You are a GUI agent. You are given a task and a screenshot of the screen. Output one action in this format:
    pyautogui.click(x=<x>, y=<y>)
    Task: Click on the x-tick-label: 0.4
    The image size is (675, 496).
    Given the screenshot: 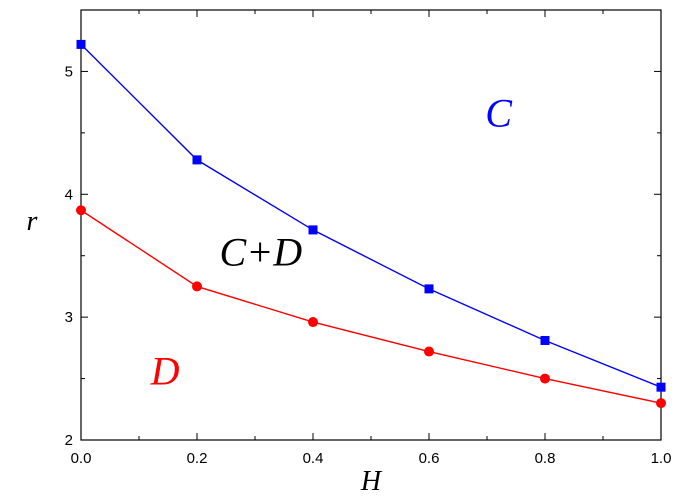 What is the action you would take?
    pyautogui.click(x=313, y=458)
    